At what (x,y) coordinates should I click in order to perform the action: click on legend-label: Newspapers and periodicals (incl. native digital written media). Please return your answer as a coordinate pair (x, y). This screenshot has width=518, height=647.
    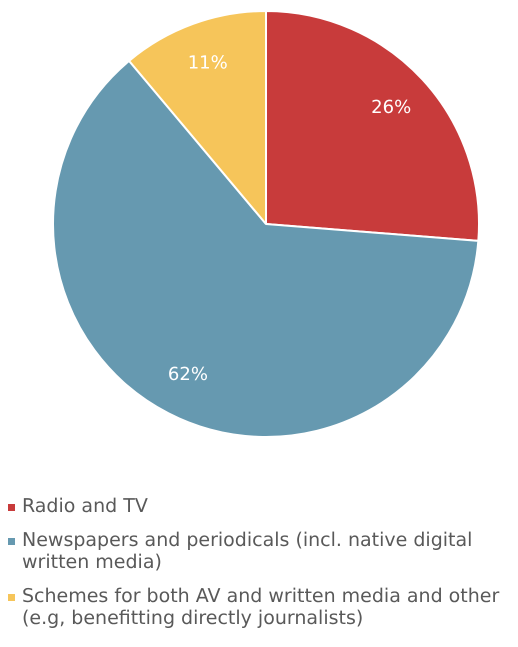
    Looking at the image, I should click on (248, 551).